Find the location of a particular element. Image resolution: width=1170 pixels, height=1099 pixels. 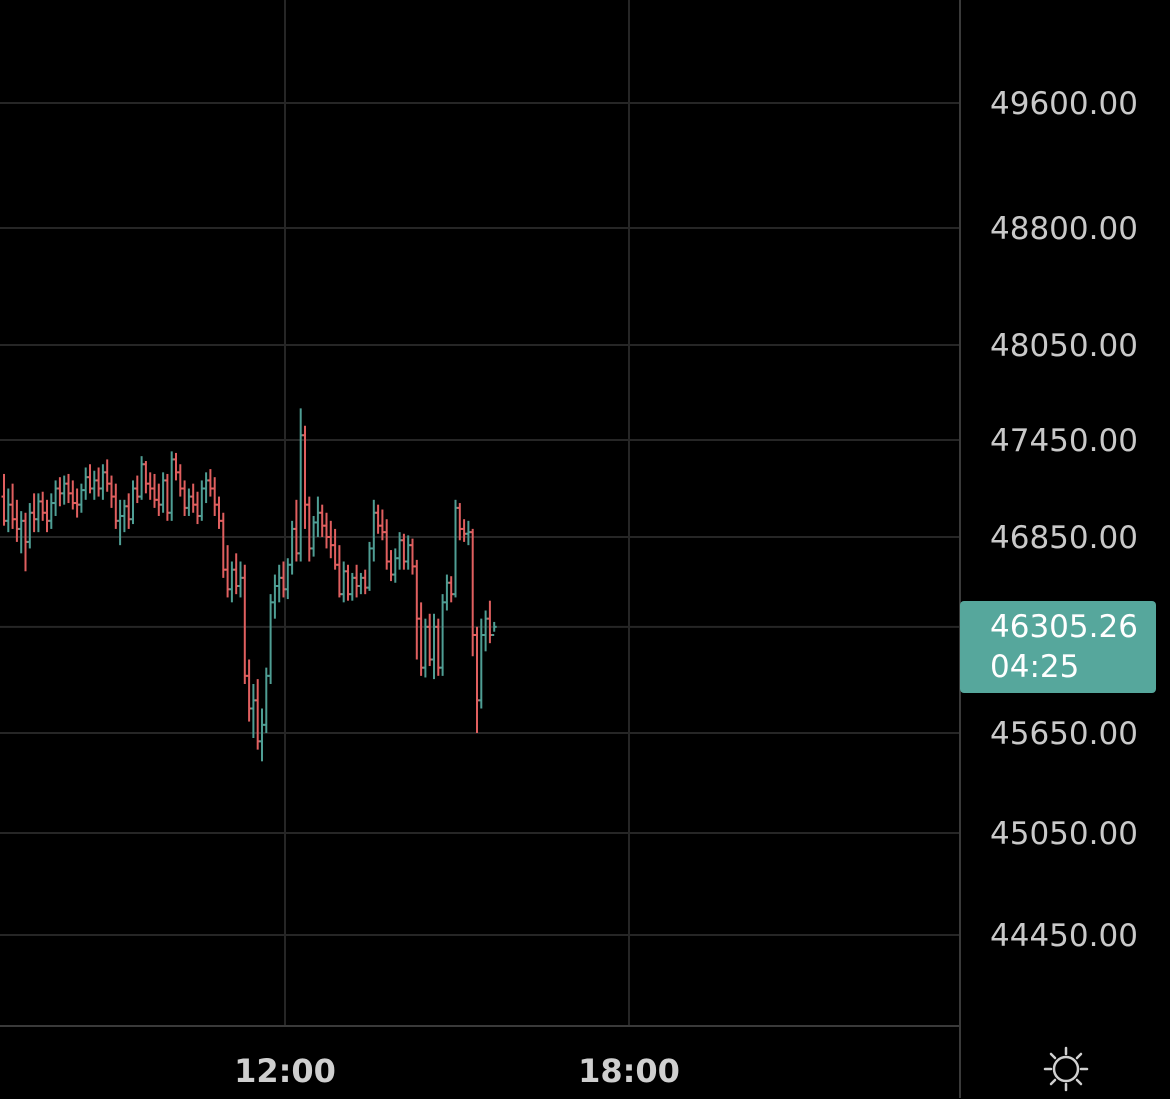

price-tick-label: 44450.00 is located at coordinates (1064, 936).